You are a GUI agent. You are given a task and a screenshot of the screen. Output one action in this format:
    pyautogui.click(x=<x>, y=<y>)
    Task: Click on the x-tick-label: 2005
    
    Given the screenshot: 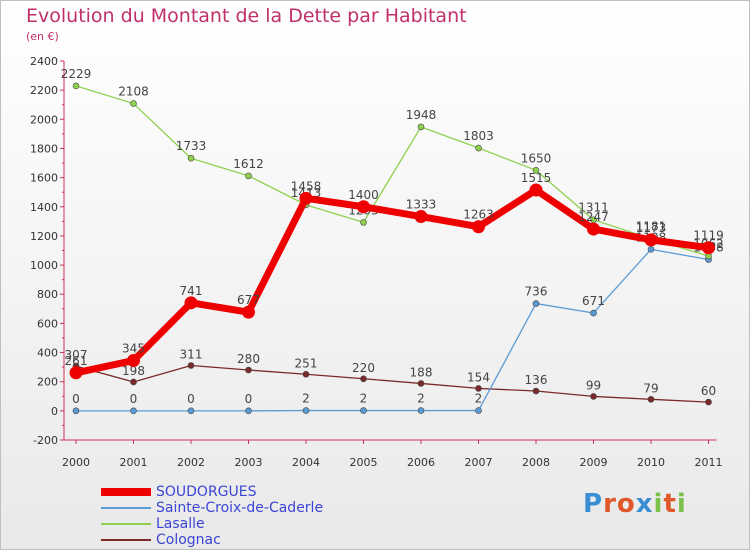 What is the action you would take?
    pyautogui.click(x=364, y=462)
    